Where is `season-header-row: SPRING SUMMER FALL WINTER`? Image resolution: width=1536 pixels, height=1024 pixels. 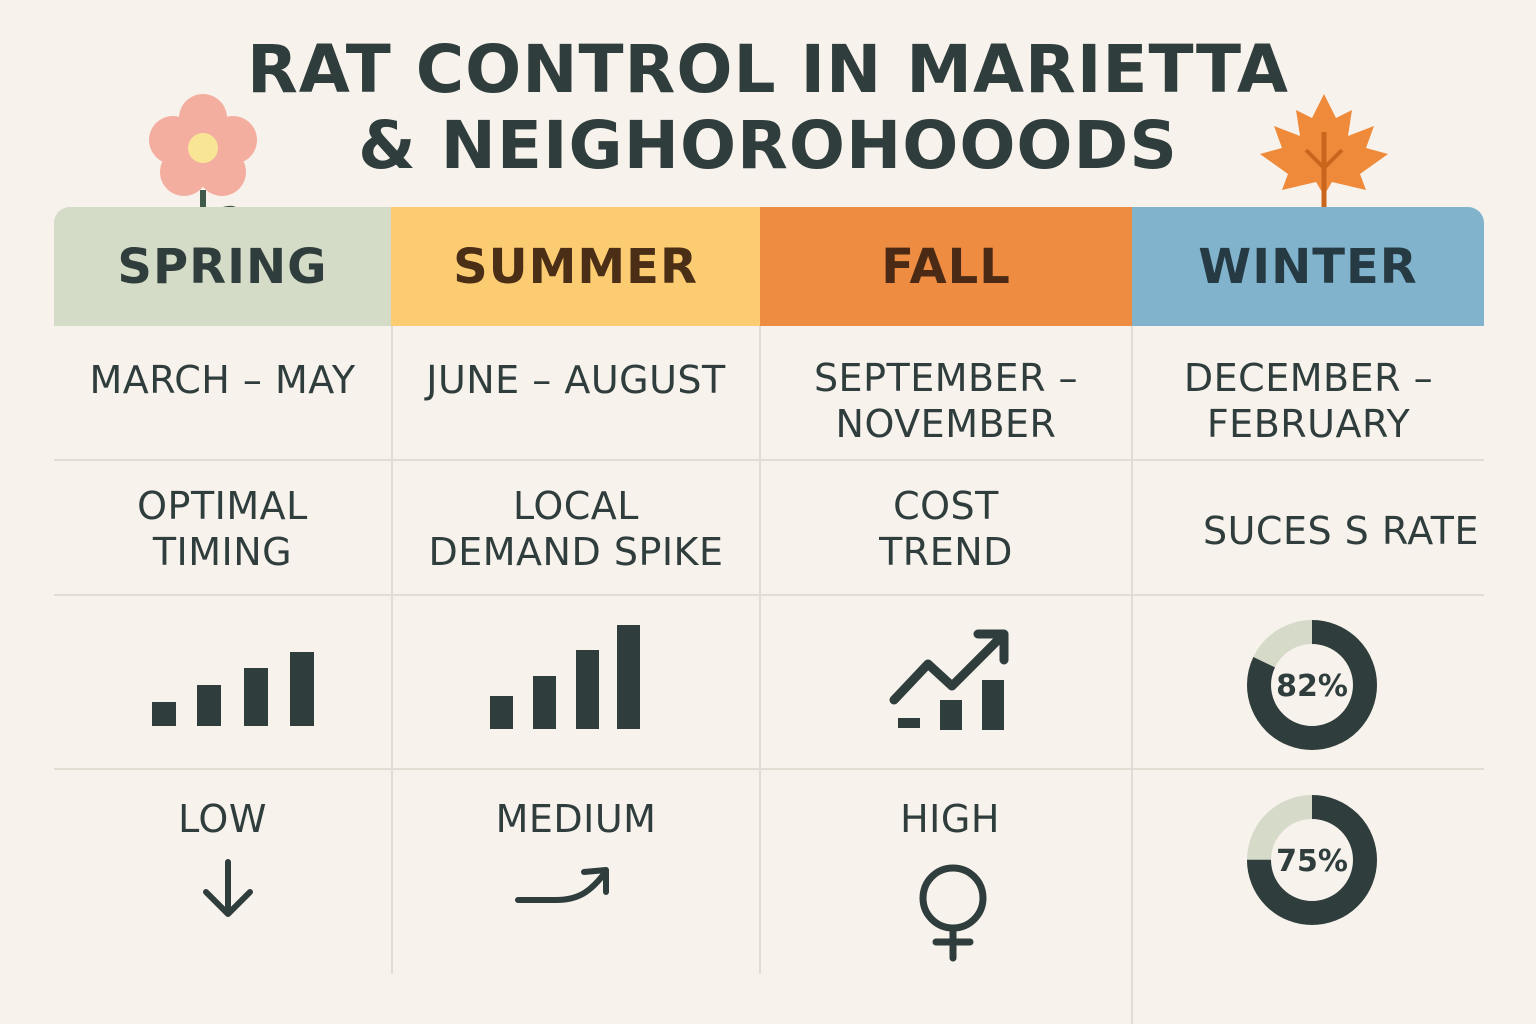 season-header-row: SPRING SUMMER FALL WINTER is located at coordinates (769, 266).